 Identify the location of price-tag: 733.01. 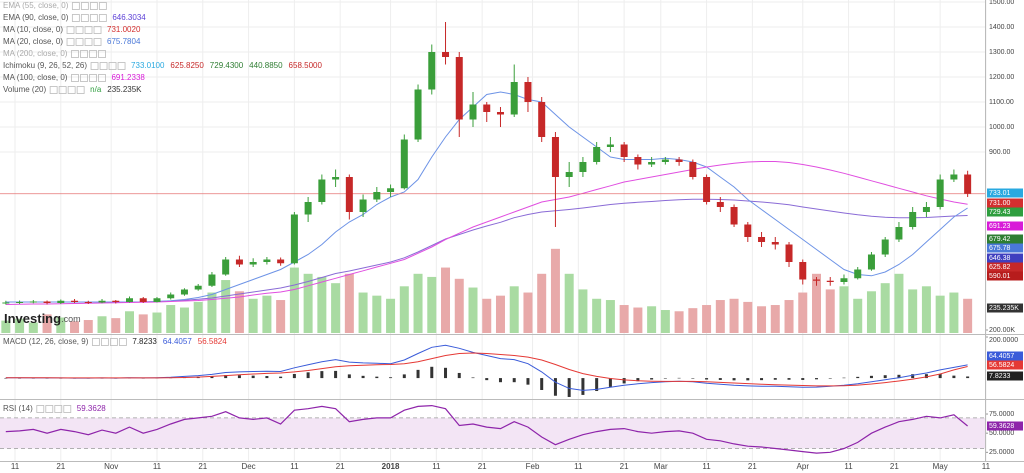
(1000, 193).